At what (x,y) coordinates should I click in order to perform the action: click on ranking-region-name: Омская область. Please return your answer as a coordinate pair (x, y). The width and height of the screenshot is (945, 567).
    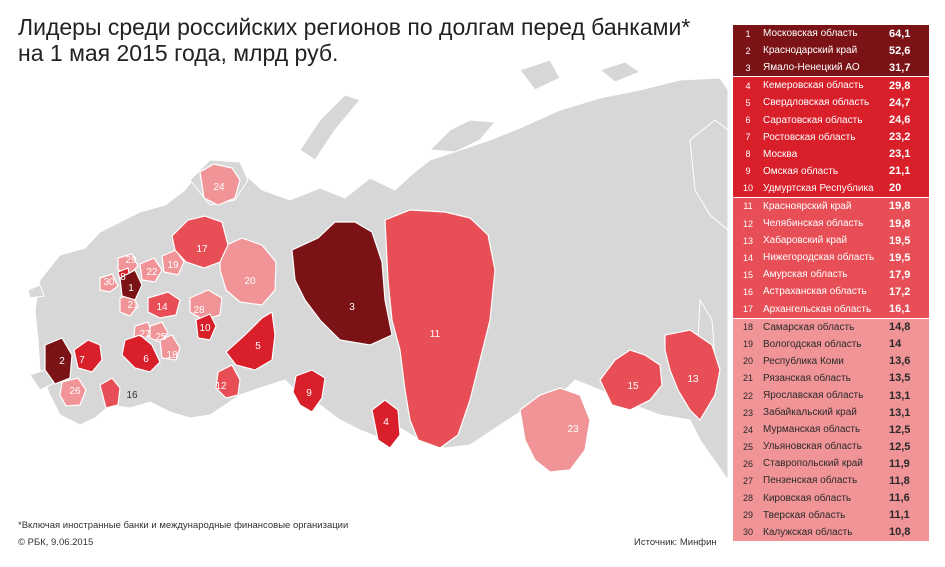
    Looking at the image, I should click on (801, 171).